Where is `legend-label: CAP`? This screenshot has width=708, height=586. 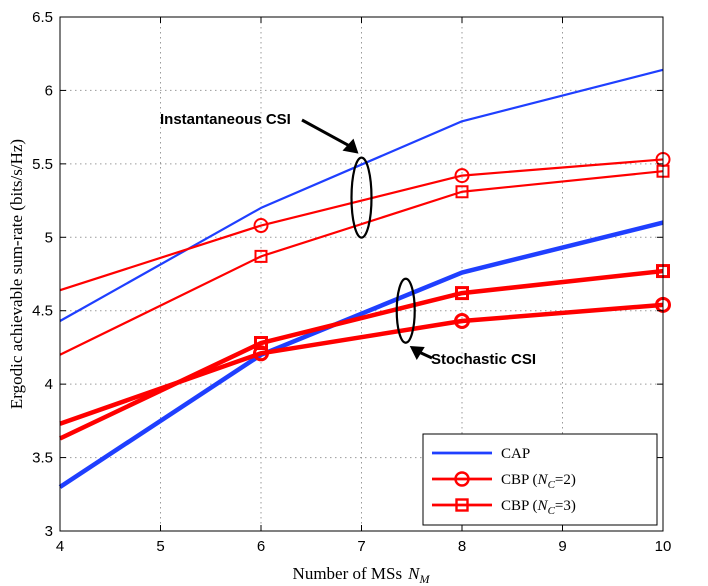 legend-label: CAP is located at coordinates (515, 454).